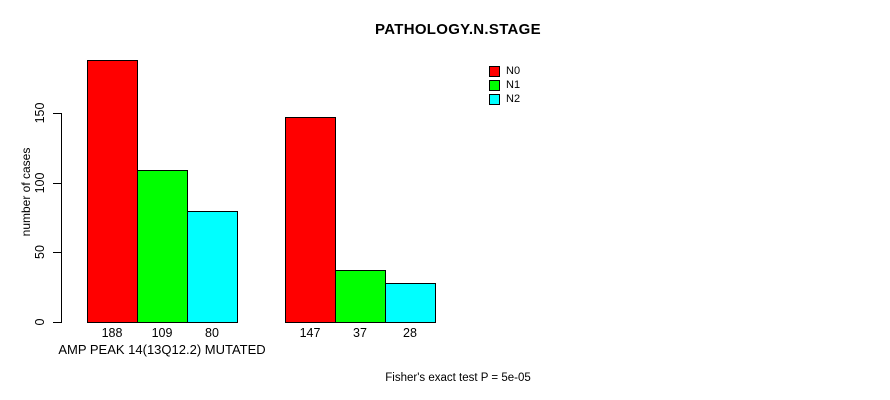 Image resolution: width=890 pixels, height=400 pixels. What do you see at coordinates (513, 99) in the screenshot?
I see `legend-label: N2` at bounding box center [513, 99].